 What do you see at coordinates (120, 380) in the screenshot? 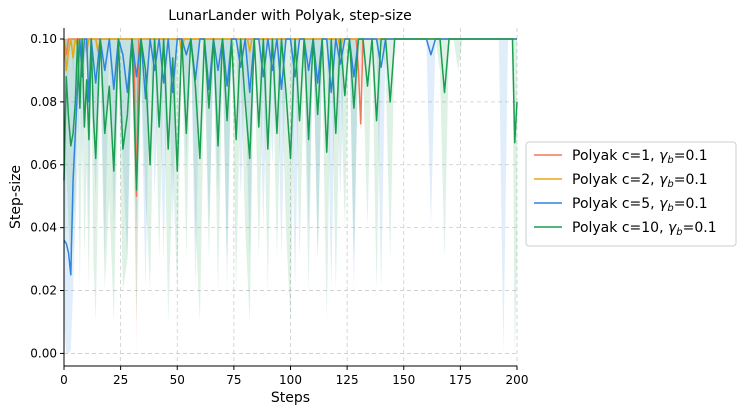
I see `x-tick-label: 25` at bounding box center [120, 380].